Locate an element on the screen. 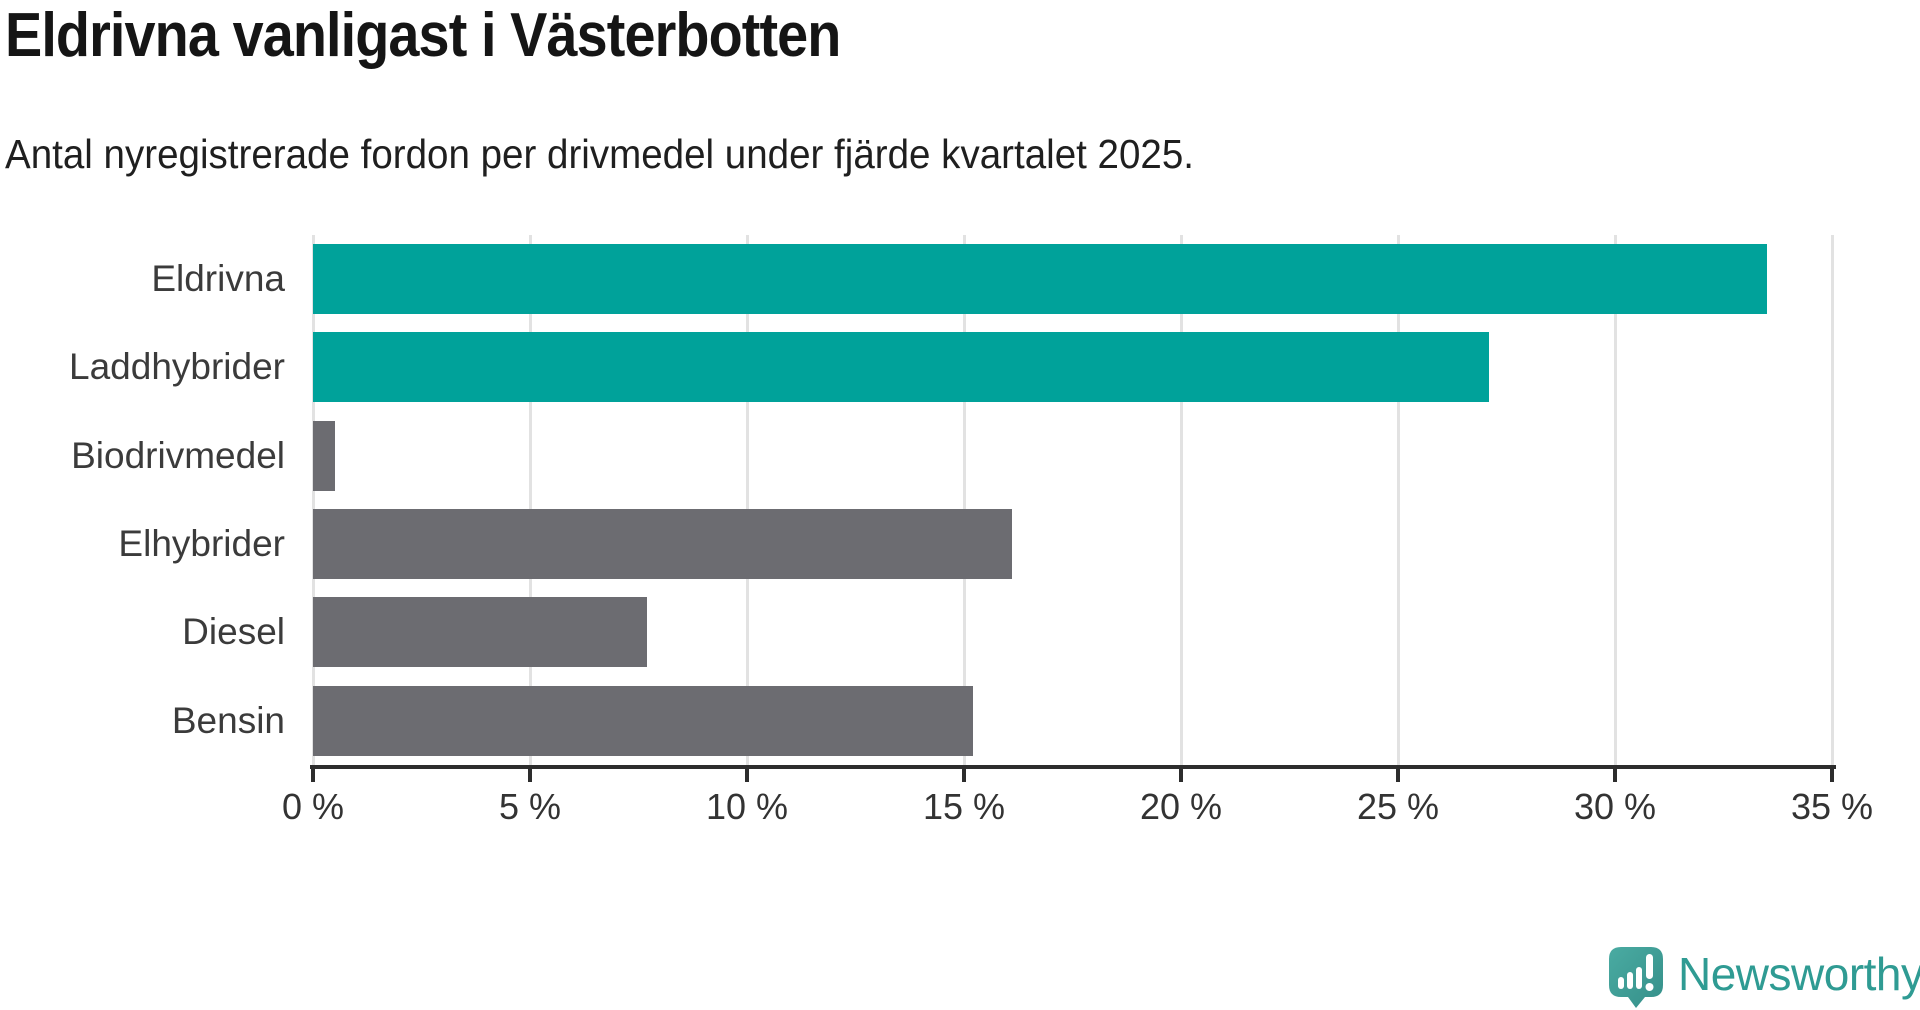 This screenshot has height=1010, width=1920. chart-title: Eldrivna vanligast i Västerbotten is located at coordinates (423, 35).